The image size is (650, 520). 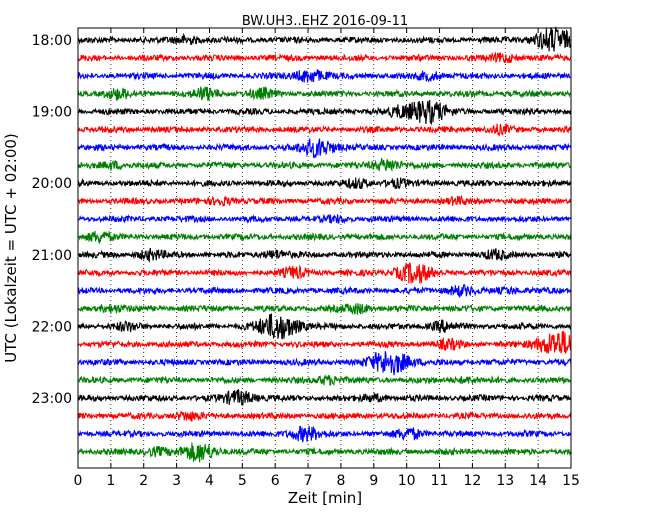 What do you see at coordinates (571, 481) in the screenshot?
I see `x-tick-label: 15` at bounding box center [571, 481].